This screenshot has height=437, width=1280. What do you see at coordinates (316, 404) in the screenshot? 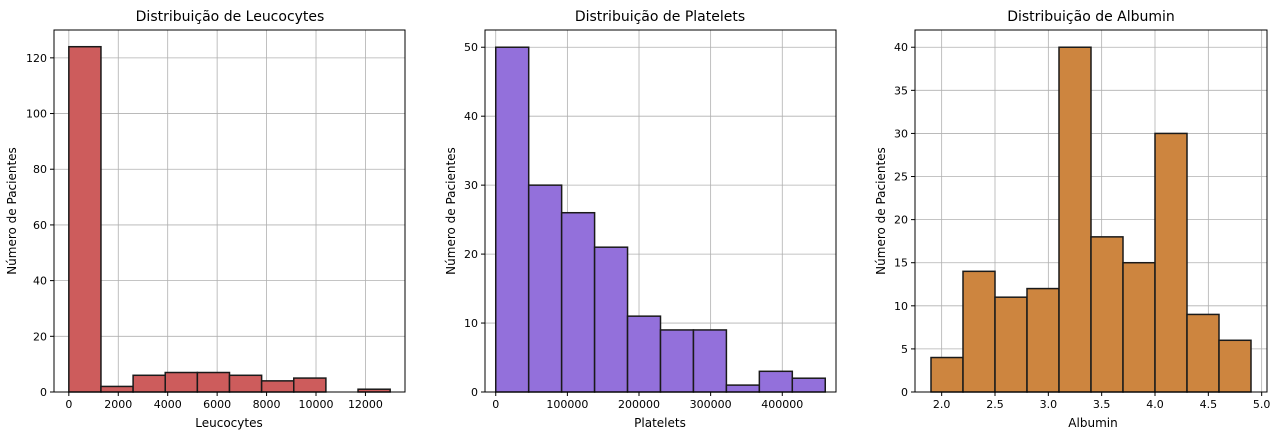
I see `x-tick-label: 10000` at bounding box center [316, 404].